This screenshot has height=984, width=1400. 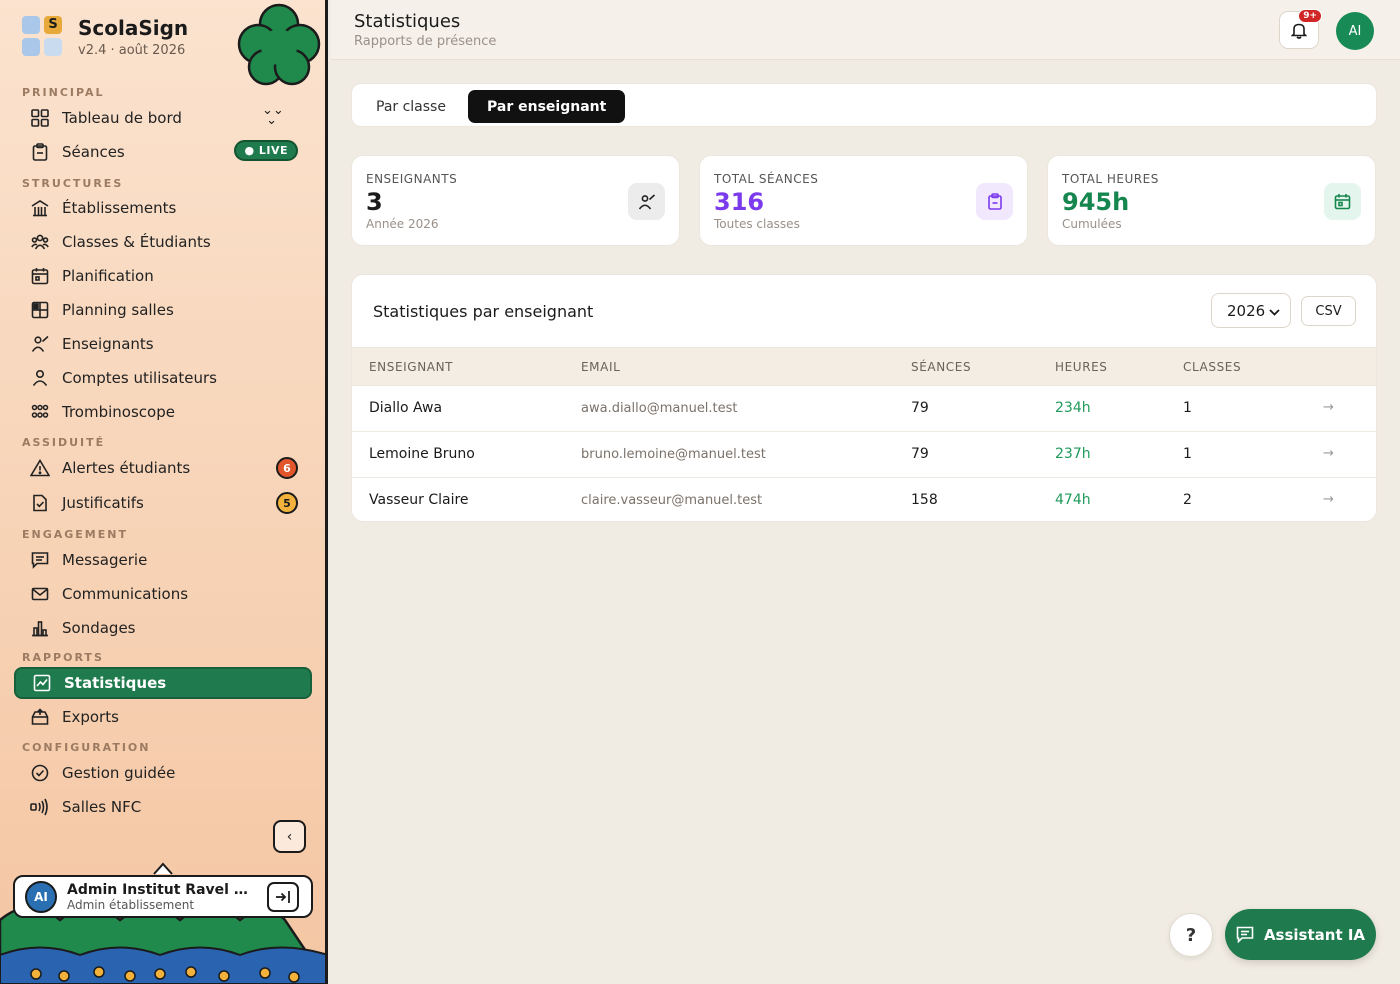 I want to click on sidebar-item-messagerie: Messagerie, so click(x=163, y=560).